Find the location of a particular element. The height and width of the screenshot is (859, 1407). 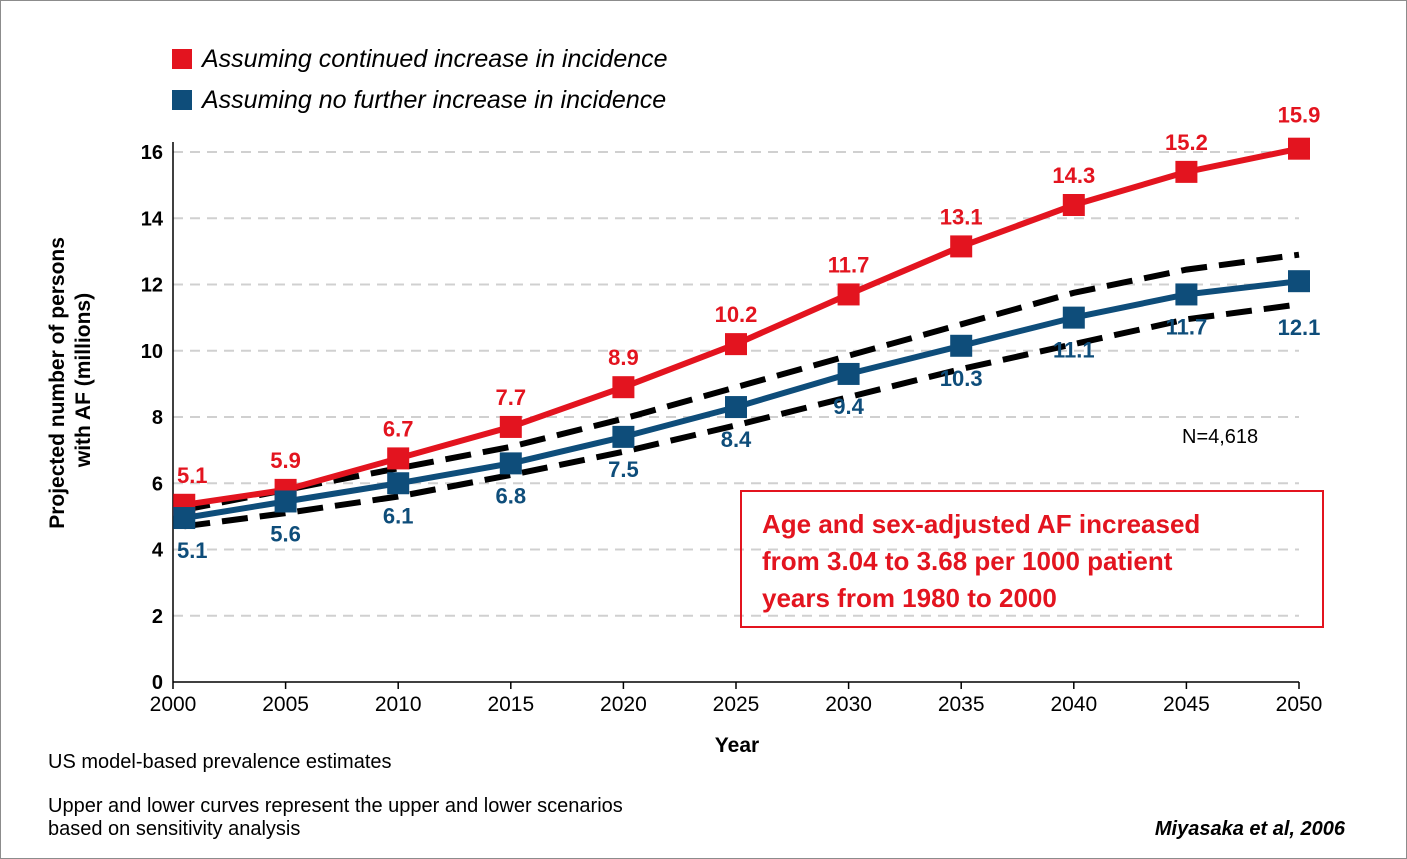

y-tick-label: 4 is located at coordinates (158, 551).